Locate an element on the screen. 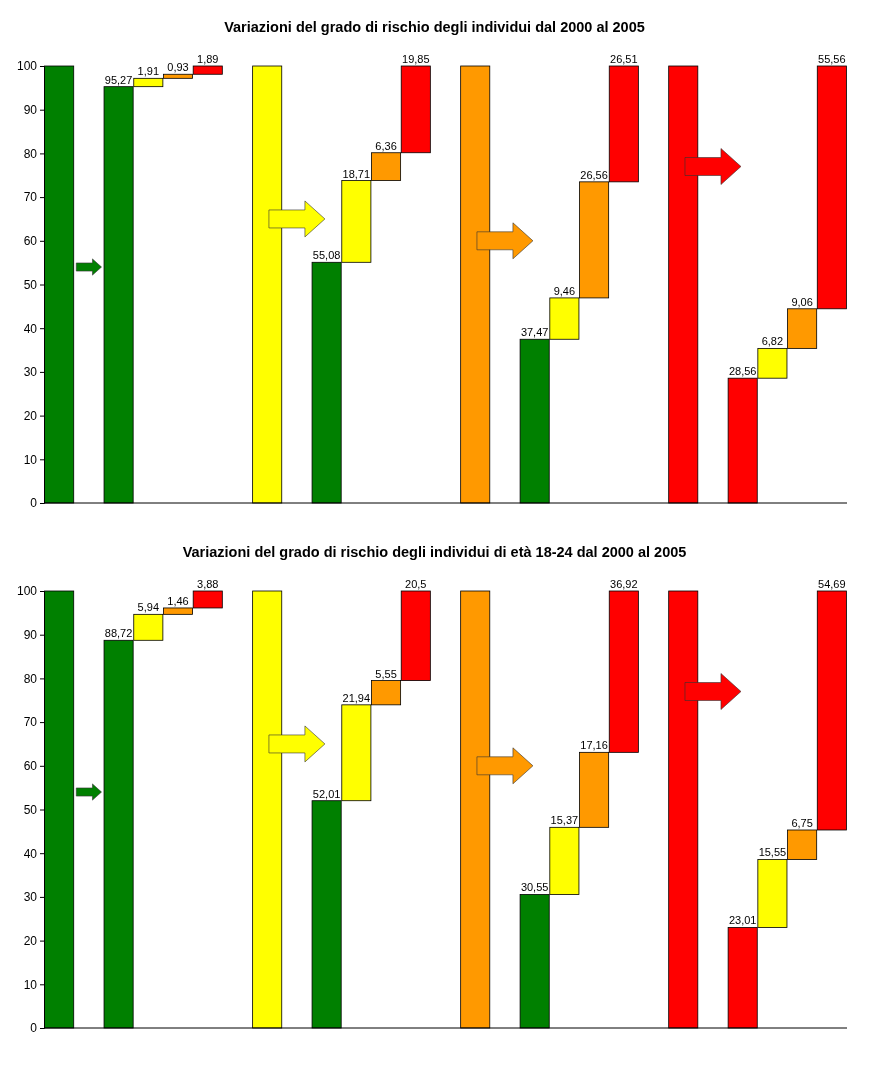 Image resolution: width=869 pixels, height=1066 pixels. data-label: 0,93 is located at coordinates (178, 67).